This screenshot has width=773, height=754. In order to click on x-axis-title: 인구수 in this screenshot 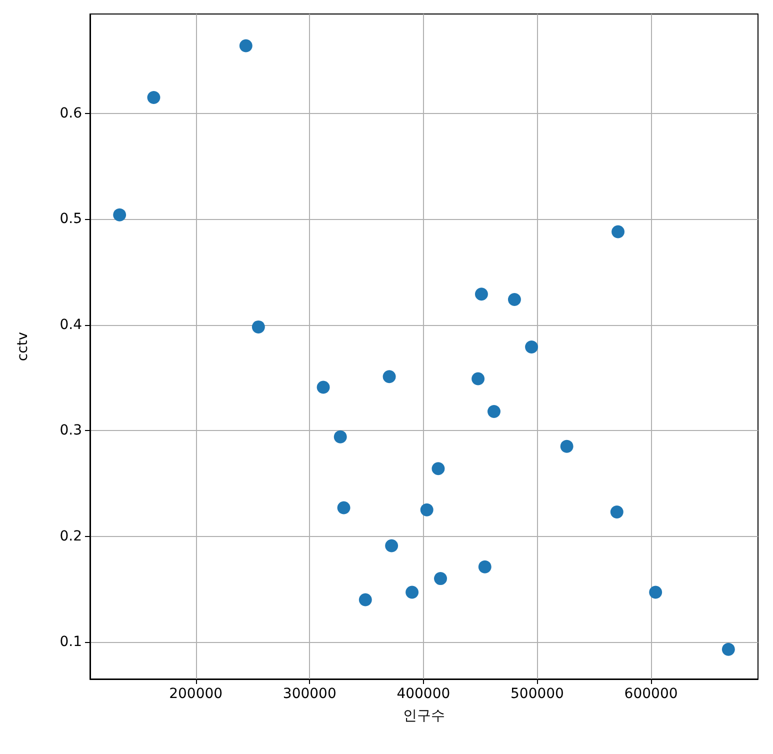, I will do `click(424, 716)`.